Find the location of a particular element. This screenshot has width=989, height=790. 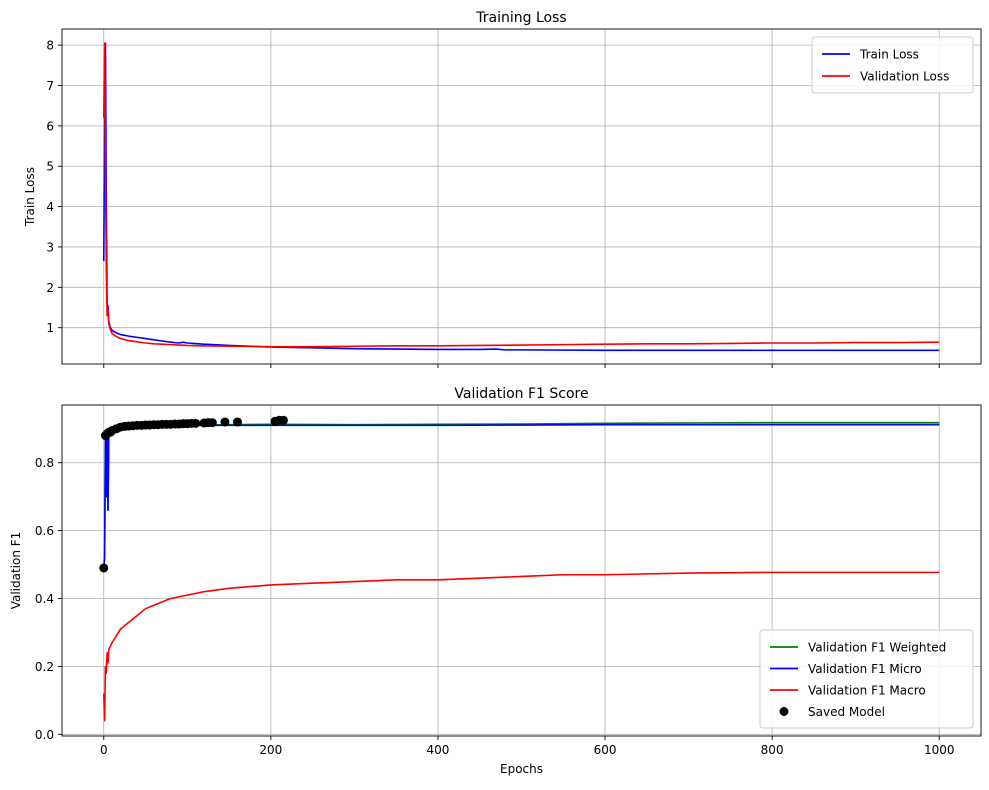

y-tick-label: 0.6 is located at coordinates (44, 531).